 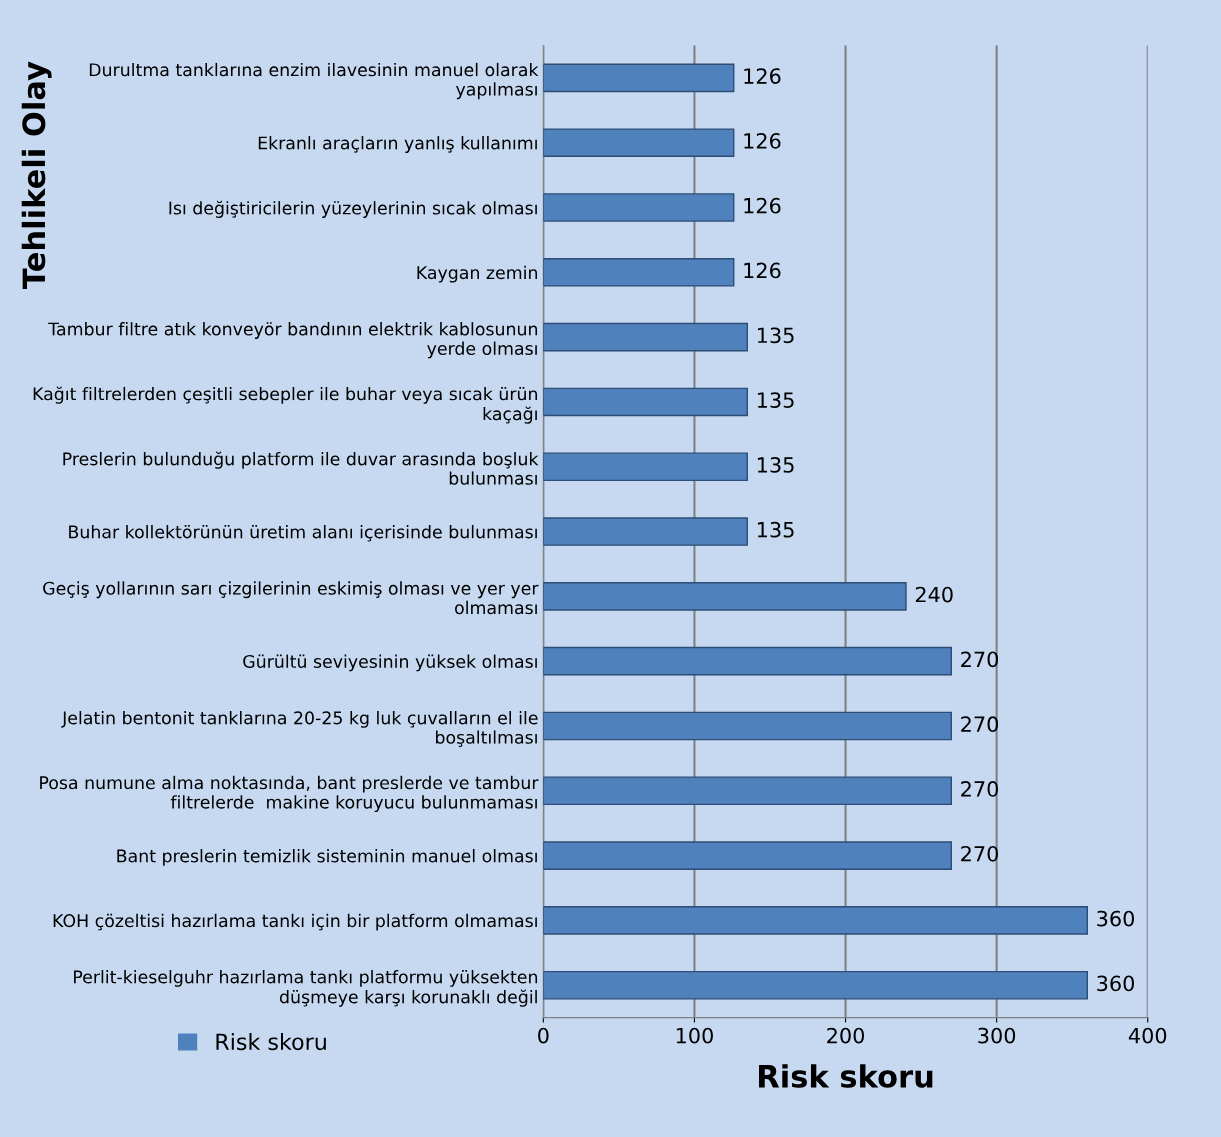 I want to click on x-axis-title: Risk skoru, so click(x=846, y=1076).